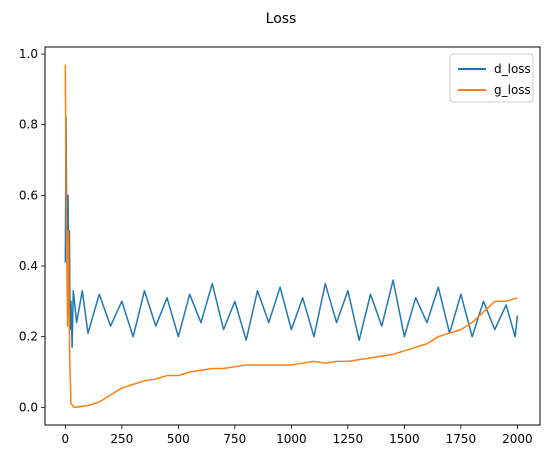 This screenshot has height=461, width=547. Describe the element at coordinates (28, 54) in the screenshot. I see `y-tick-label: 1.0` at that location.